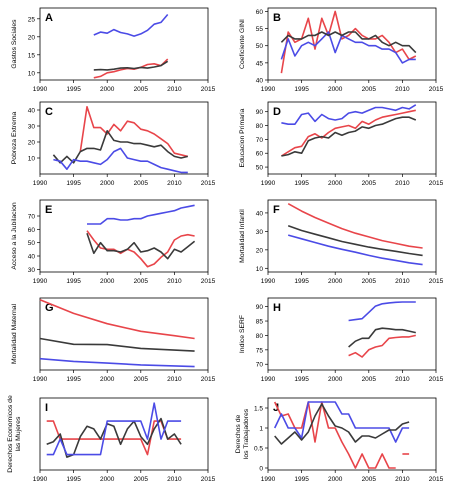  Describe the element at coordinates (258, 409) in the screenshot. I see `y-tick-label: 1.5` at that location.